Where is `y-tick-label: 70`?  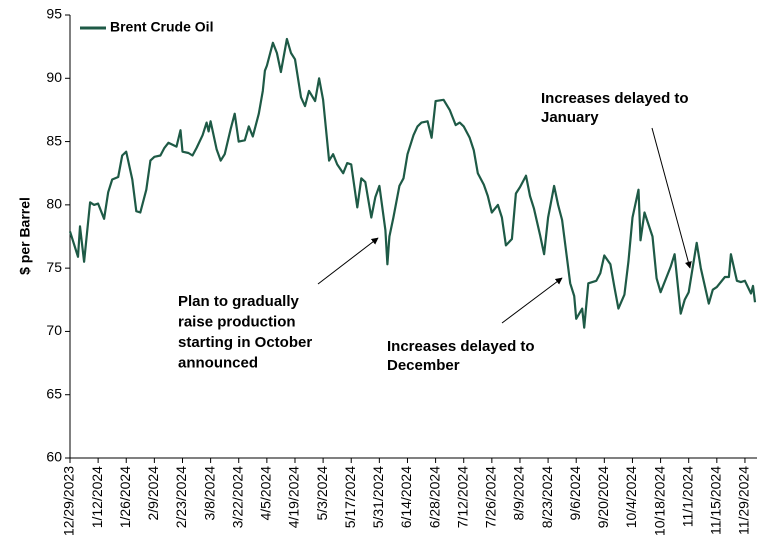
y-tick-label: 70 is located at coordinates (54, 330).